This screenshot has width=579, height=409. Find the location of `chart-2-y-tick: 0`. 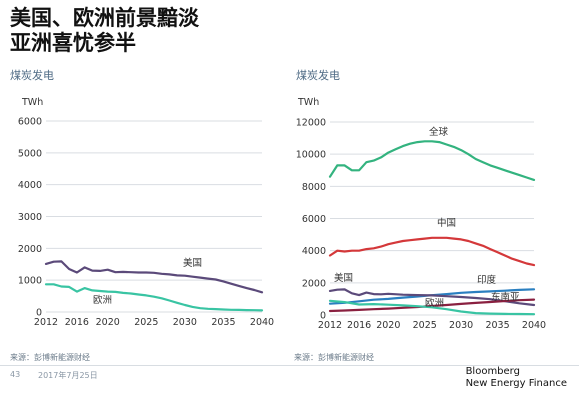

chart-2-y-tick: 0 is located at coordinates (323, 316).